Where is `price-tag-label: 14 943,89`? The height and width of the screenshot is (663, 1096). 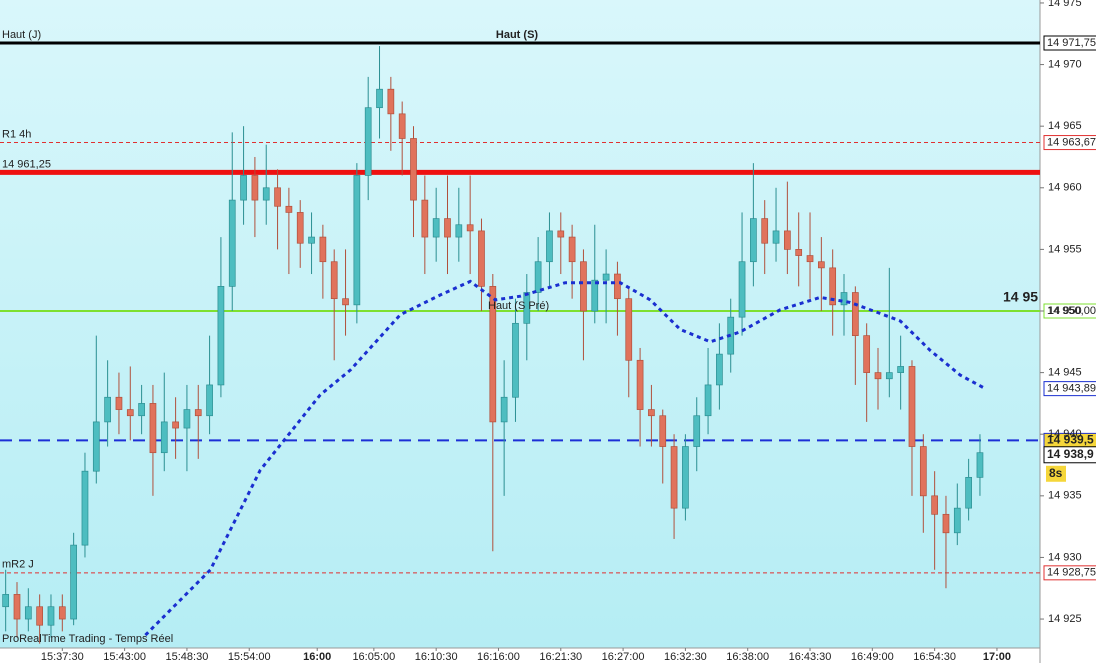
price-tag-label: 14 943,89 is located at coordinates (1071, 389).